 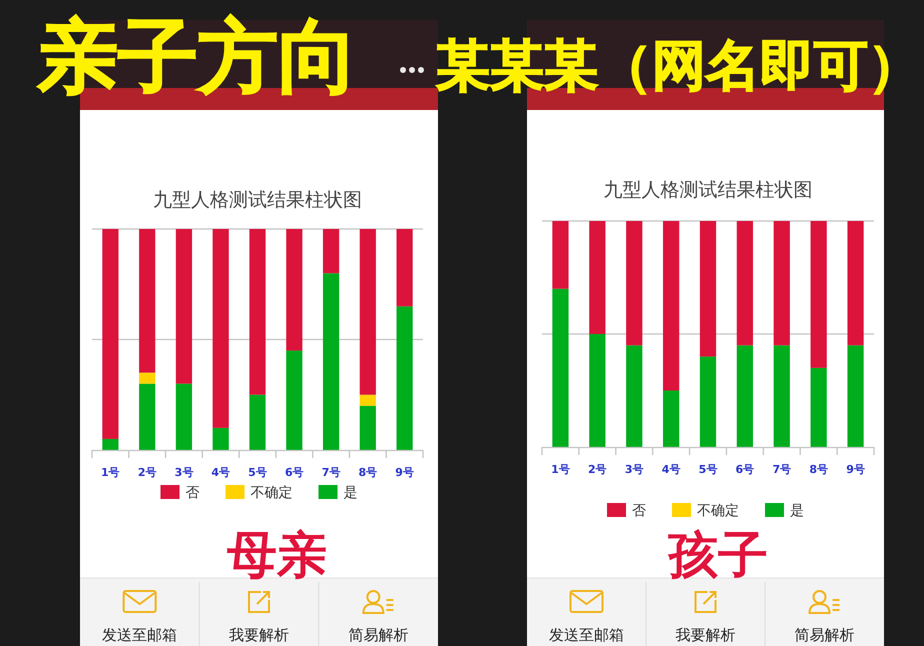 I want to click on text: 某某某（网名即可）, so click(x=679, y=65).